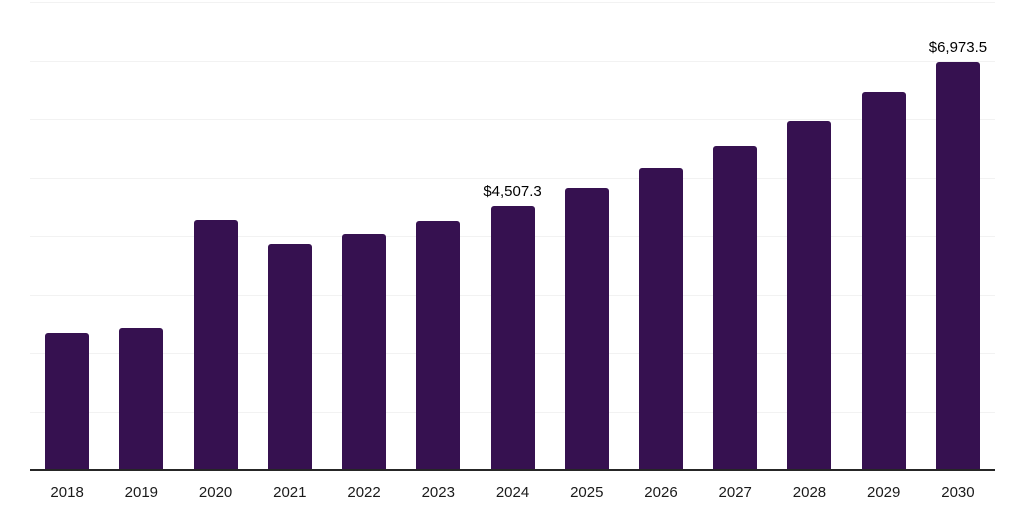 This screenshot has width=1024, height=512. I want to click on x-tick-2019: 2019, so click(141, 492).